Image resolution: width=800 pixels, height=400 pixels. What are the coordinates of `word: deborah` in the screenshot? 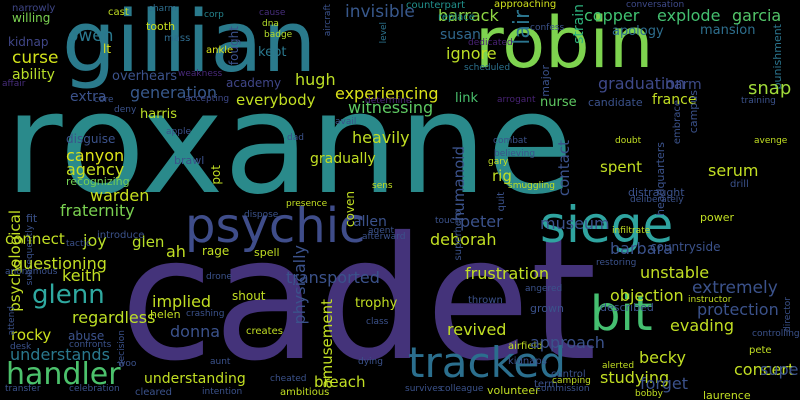 It's located at (463, 239).